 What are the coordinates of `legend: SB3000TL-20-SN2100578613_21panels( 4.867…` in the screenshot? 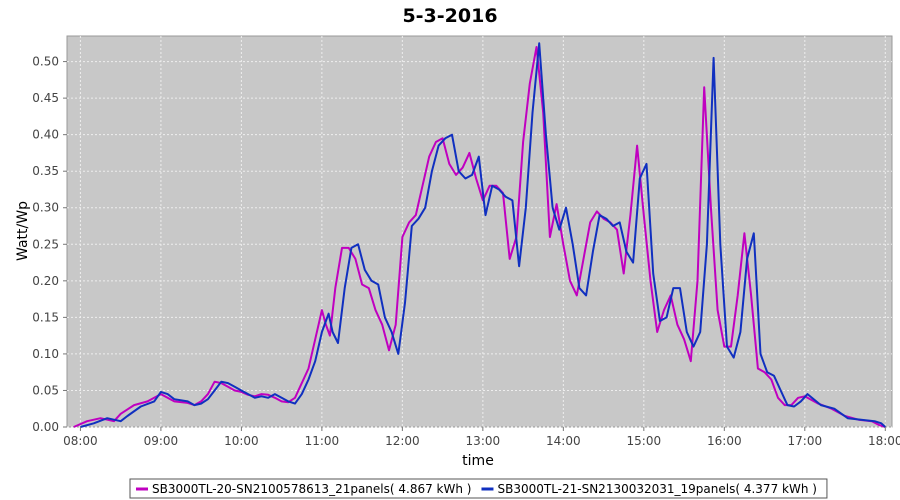 It's located at (478, 488).